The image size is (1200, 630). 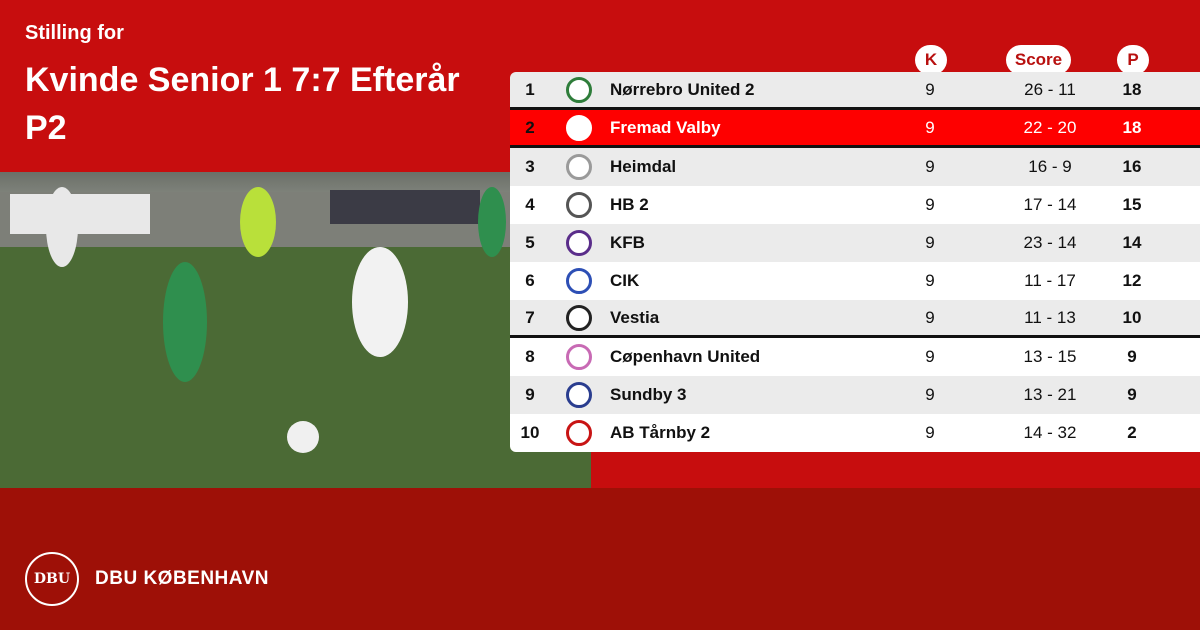 I want to click on team-name: CIK, so click(x=625, y=280).